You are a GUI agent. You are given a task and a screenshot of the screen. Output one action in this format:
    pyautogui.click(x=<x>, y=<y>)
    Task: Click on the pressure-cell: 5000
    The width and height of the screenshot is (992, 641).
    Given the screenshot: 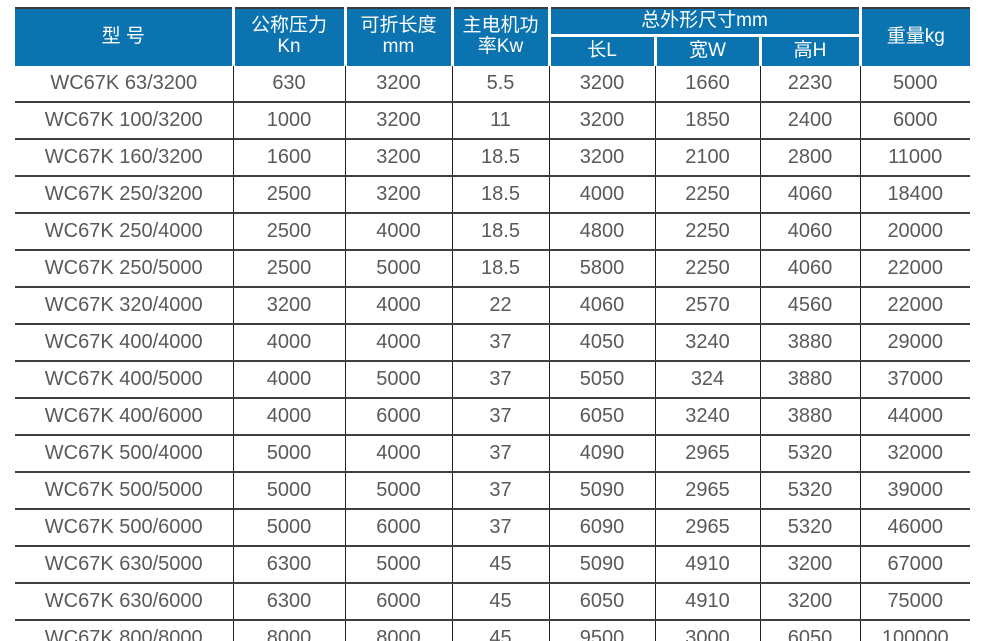 What is the action you would take?
    pyautogui.click(x=288, y=452)
    